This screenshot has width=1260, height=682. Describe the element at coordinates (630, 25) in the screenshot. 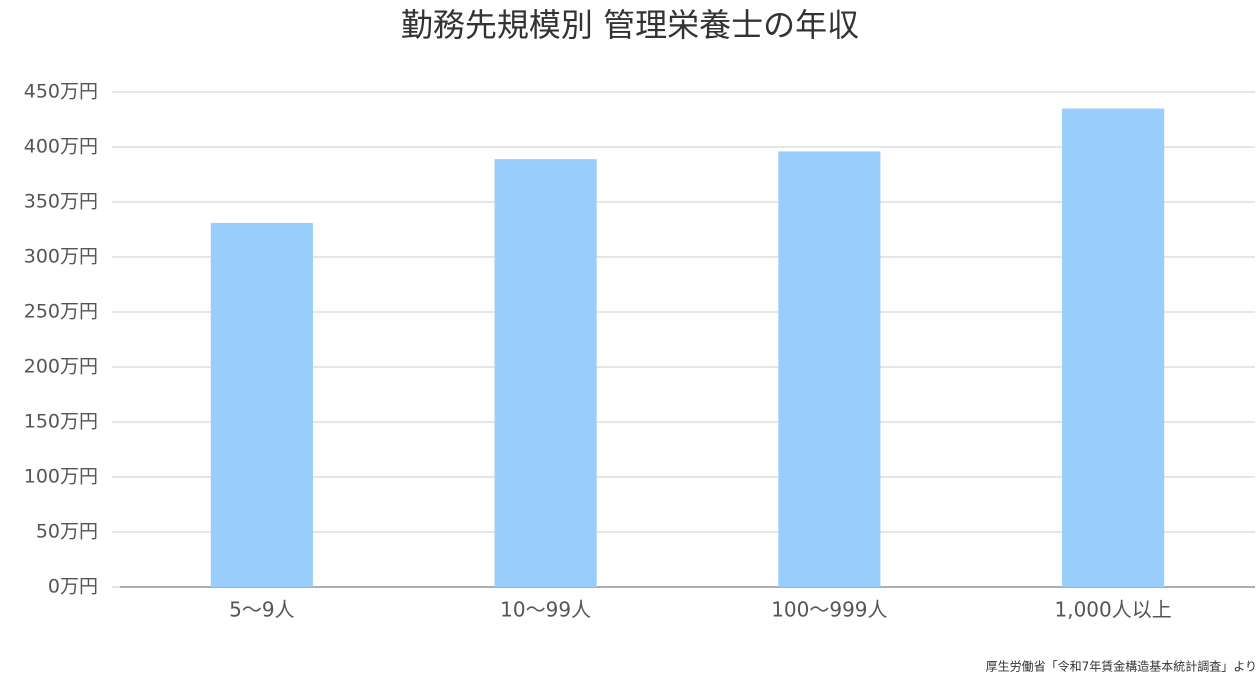

I see `chart-title: 勤務先規模別 管理栄養士の年収` at that location.